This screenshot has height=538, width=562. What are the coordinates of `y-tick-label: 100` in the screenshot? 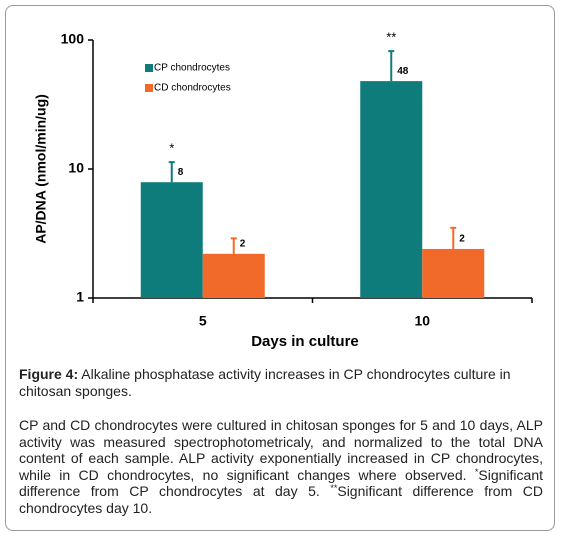 It's located at (73, 39).